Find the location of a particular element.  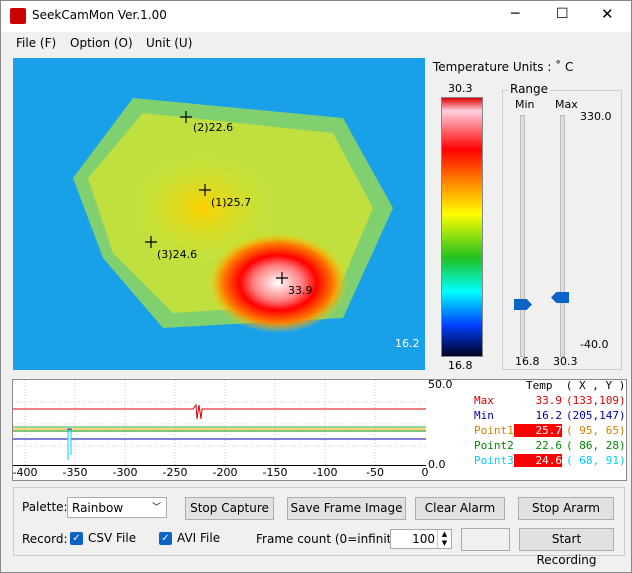

legend-name: Point1 is located at coordinates (494, 430).